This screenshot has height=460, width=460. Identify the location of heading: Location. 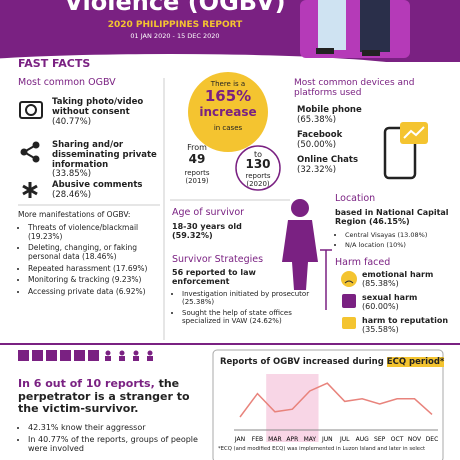
(355, 198).